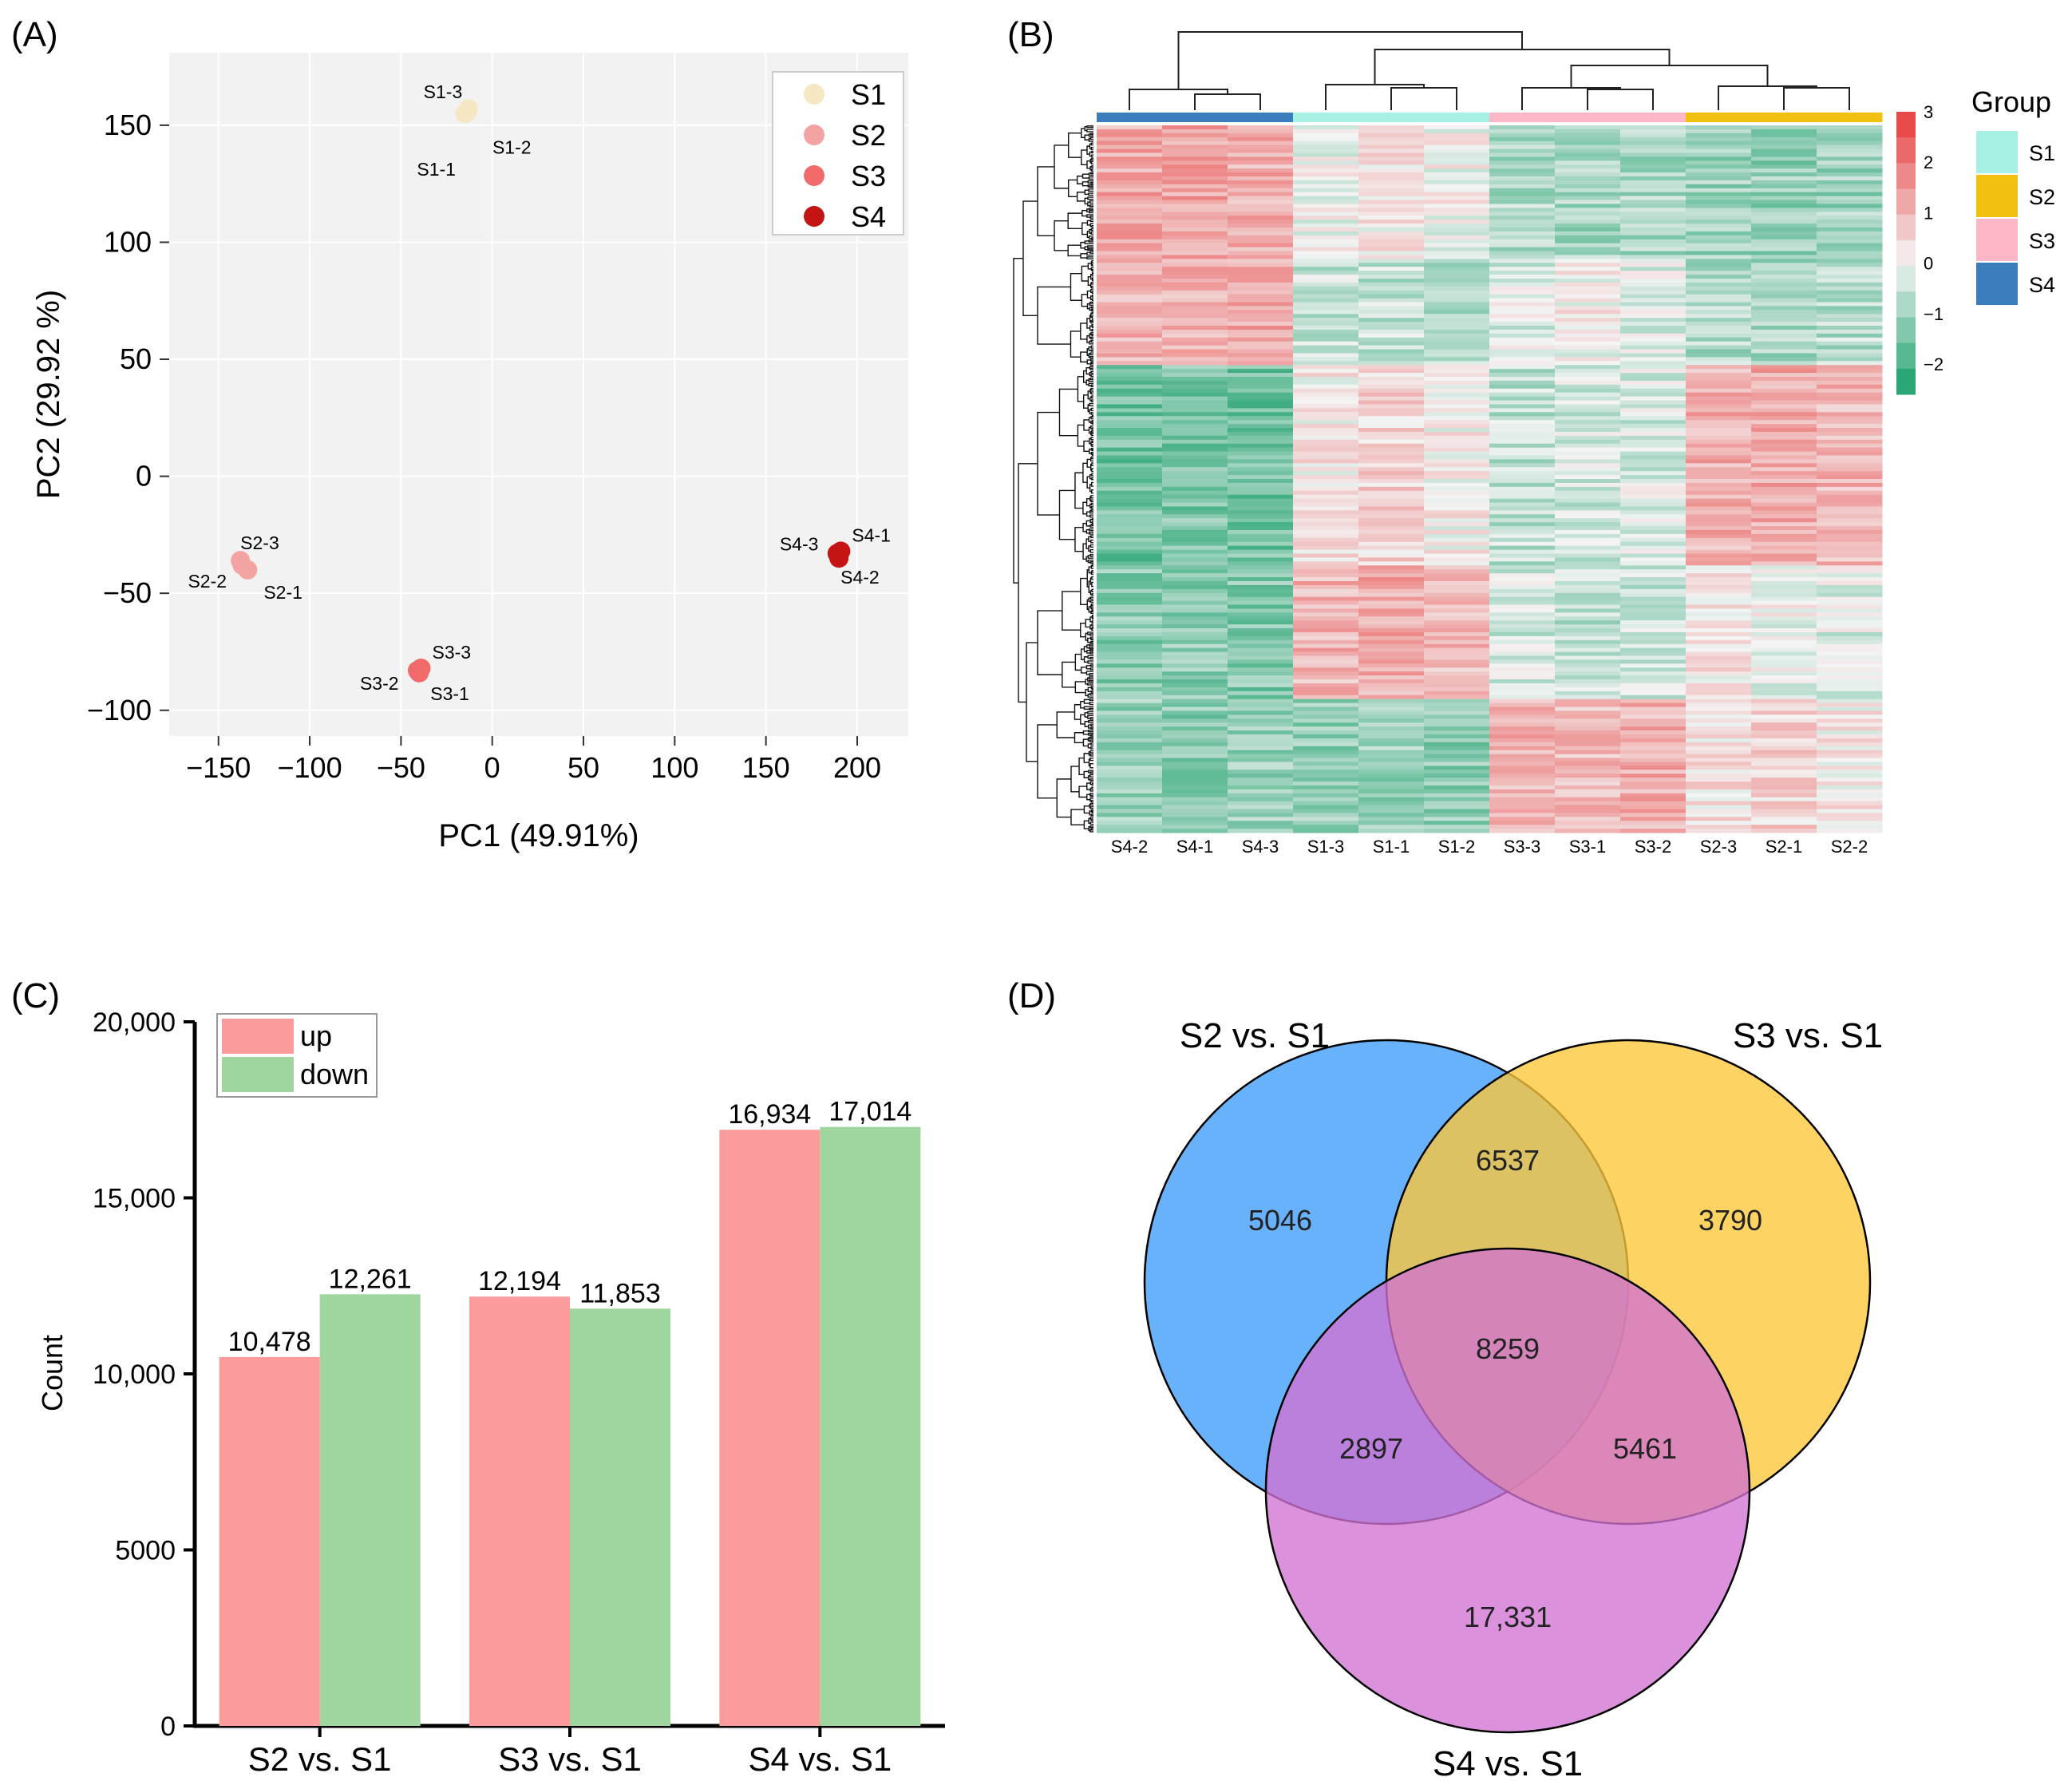 The image size is (2072, 1781). I want to click on row-dendrogram, so click(1053, 479).